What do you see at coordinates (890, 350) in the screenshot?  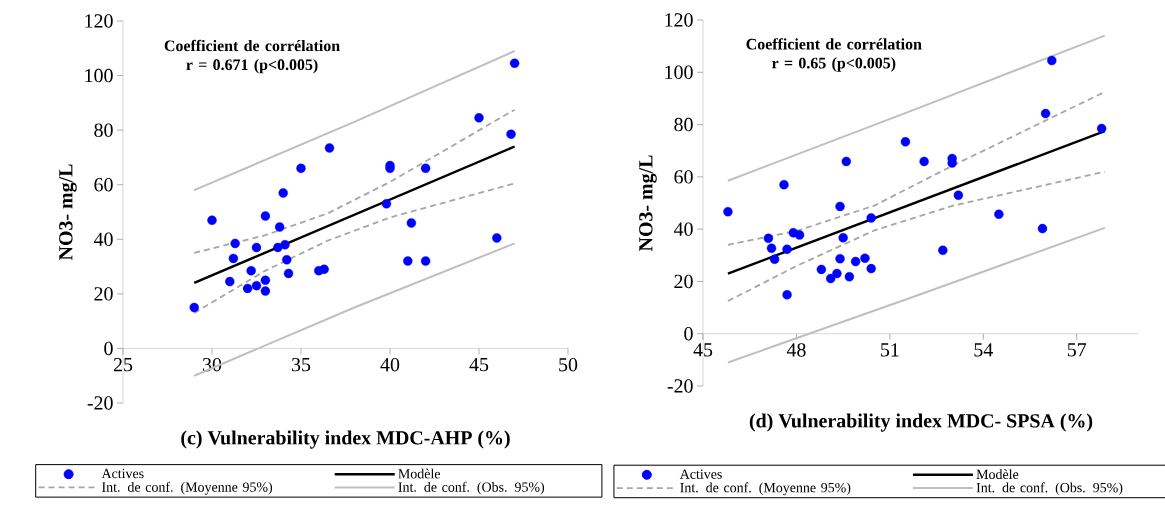 I see `x-tick-label: 51` at bounding box center [890, 350].